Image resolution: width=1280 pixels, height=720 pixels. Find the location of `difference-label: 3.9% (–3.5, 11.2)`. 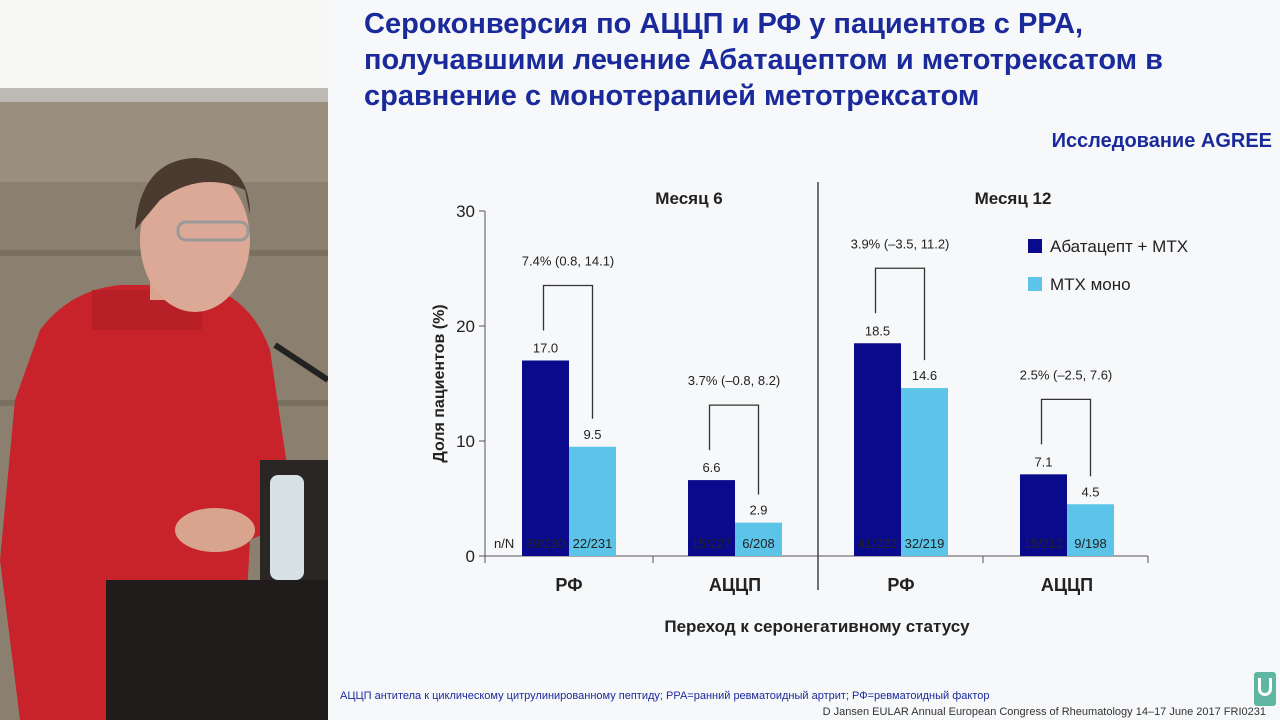

difference-label: 3.9% (–3.5, 11.2) is located at coordinates (900, 243).